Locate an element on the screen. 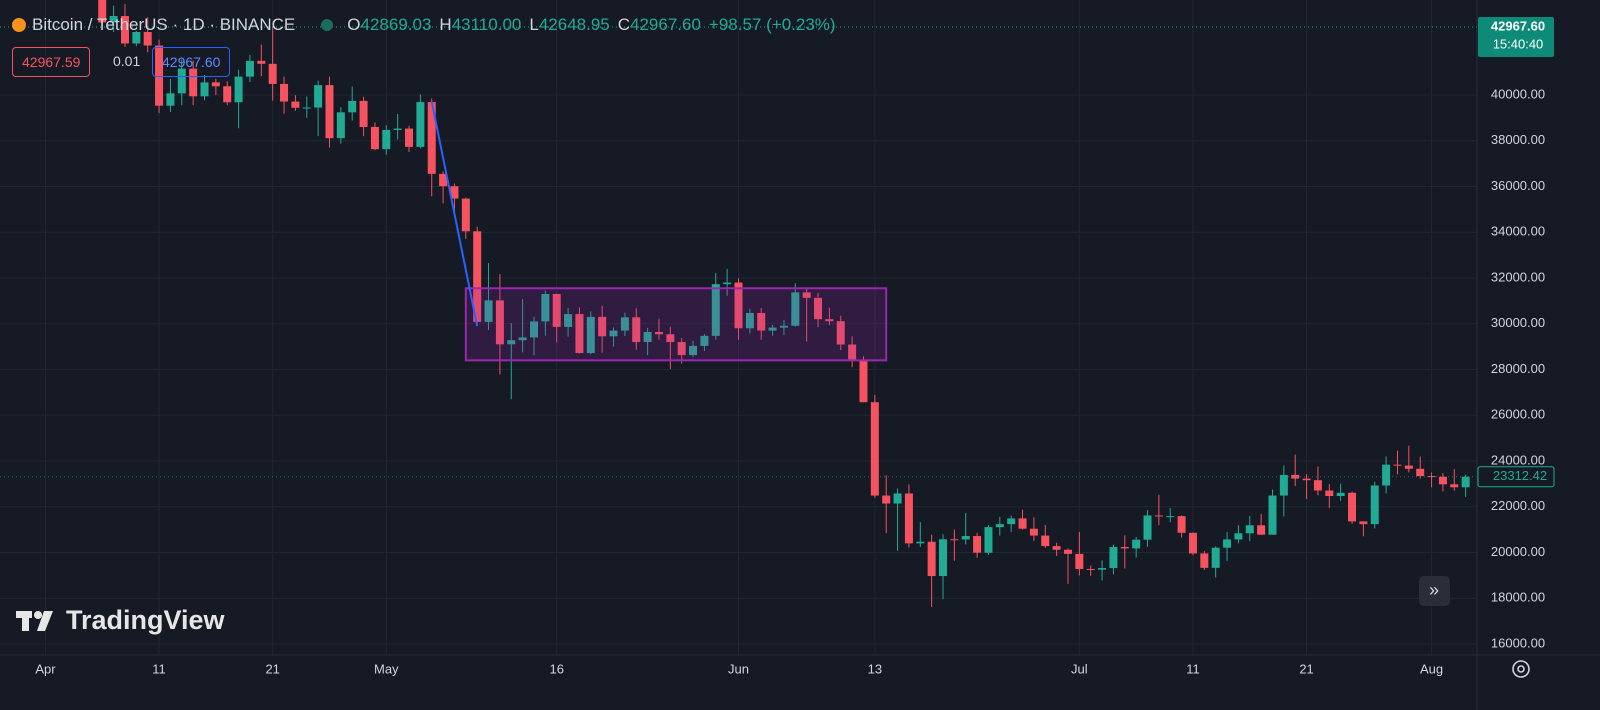  ohlc-value: 43110.00 is located at coordinates (486, 24).